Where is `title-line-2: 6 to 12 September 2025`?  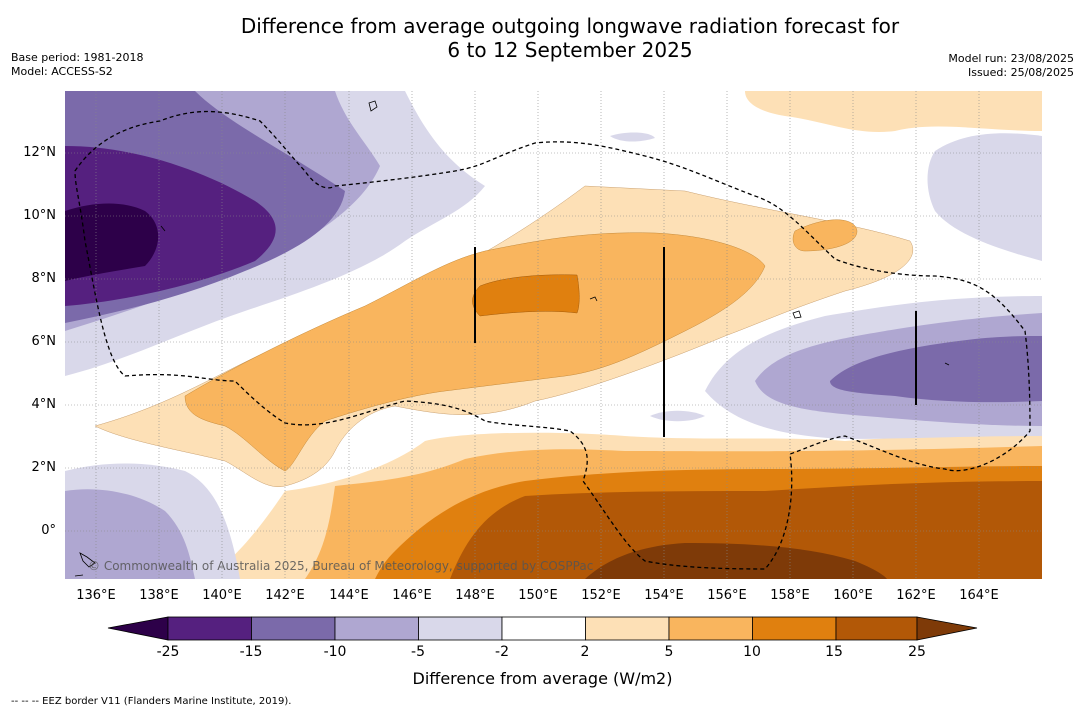
title-line-2: 6 to 12 September 2025 is located at coordinates (570, 50).